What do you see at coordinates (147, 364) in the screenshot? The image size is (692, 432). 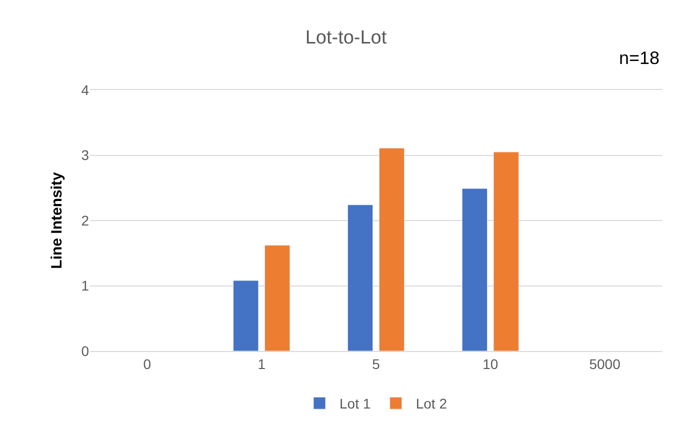 I see `x-tick-label: 0` at bounding box center [147, 364].